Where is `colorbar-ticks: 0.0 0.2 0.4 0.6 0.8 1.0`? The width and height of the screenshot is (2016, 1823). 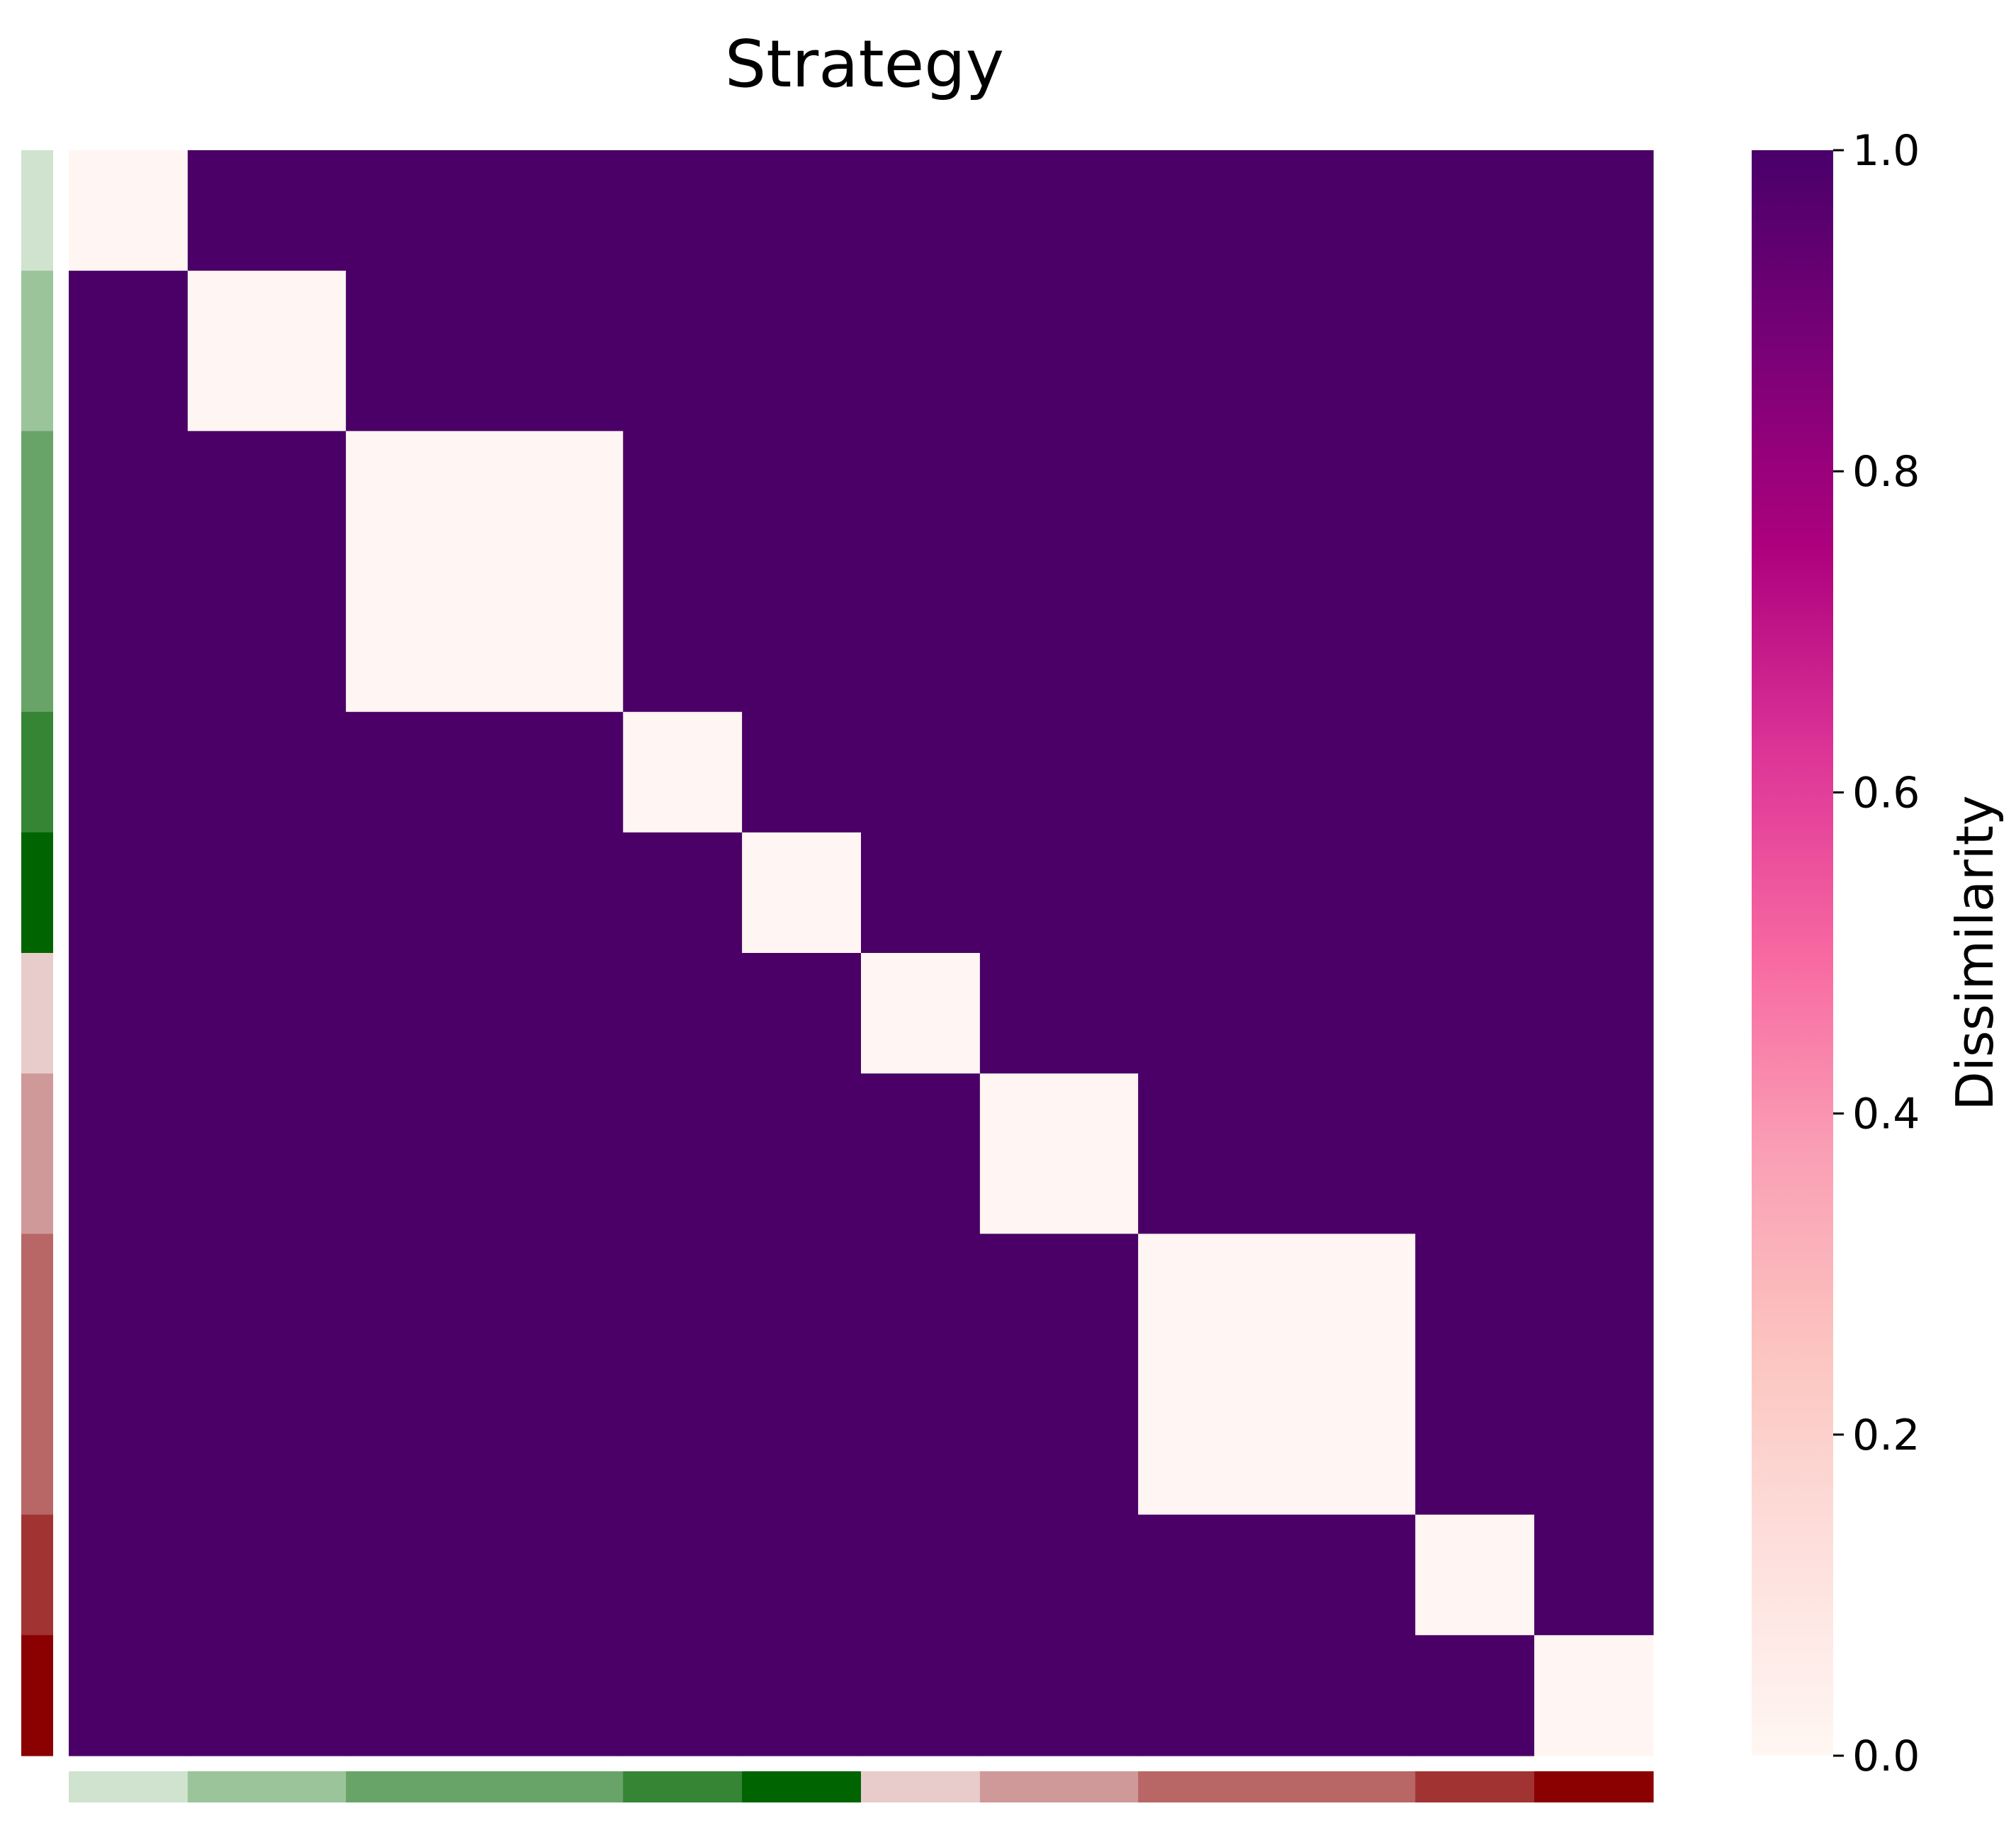
colorbar-ticks: 0.0 0.2 0.4 0.6 0.8 1.0 is located at coordinates (1877, 953).